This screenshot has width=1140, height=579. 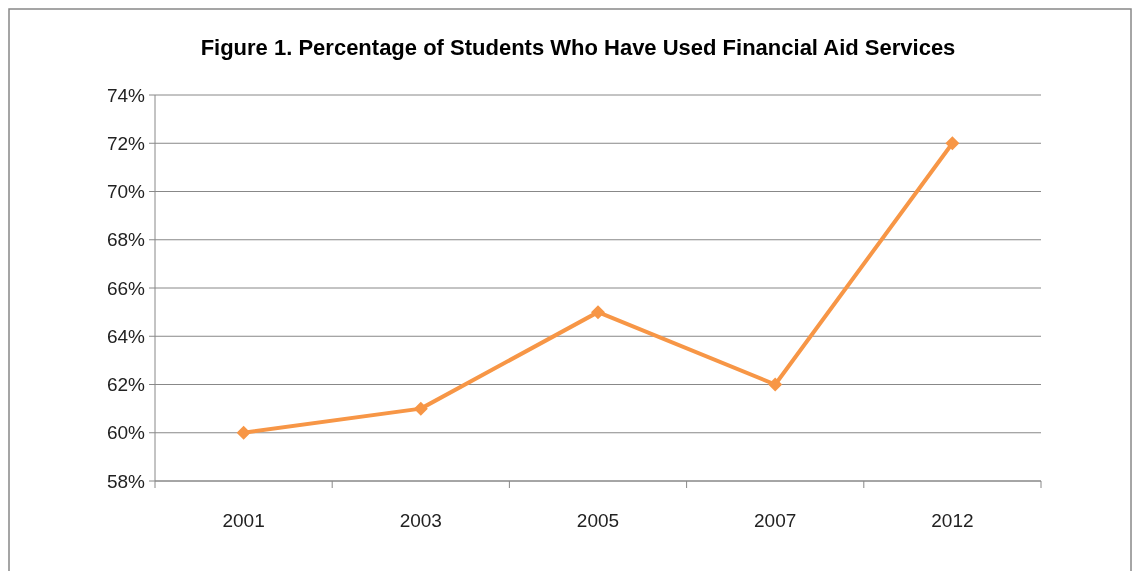 I want to click on y-tick-label: 72%, so click(x=126, y=143).